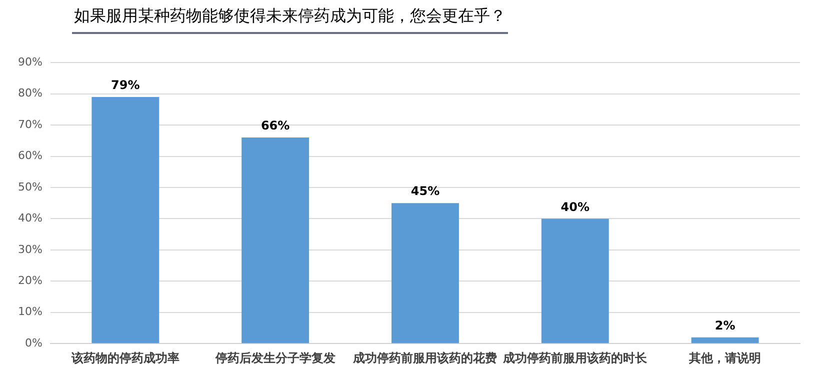 The height and width of the screenshot is (380, 830). Describe the element at coordinates (575, 207) in the screenshot. I see `data-label: 40%` at that location.